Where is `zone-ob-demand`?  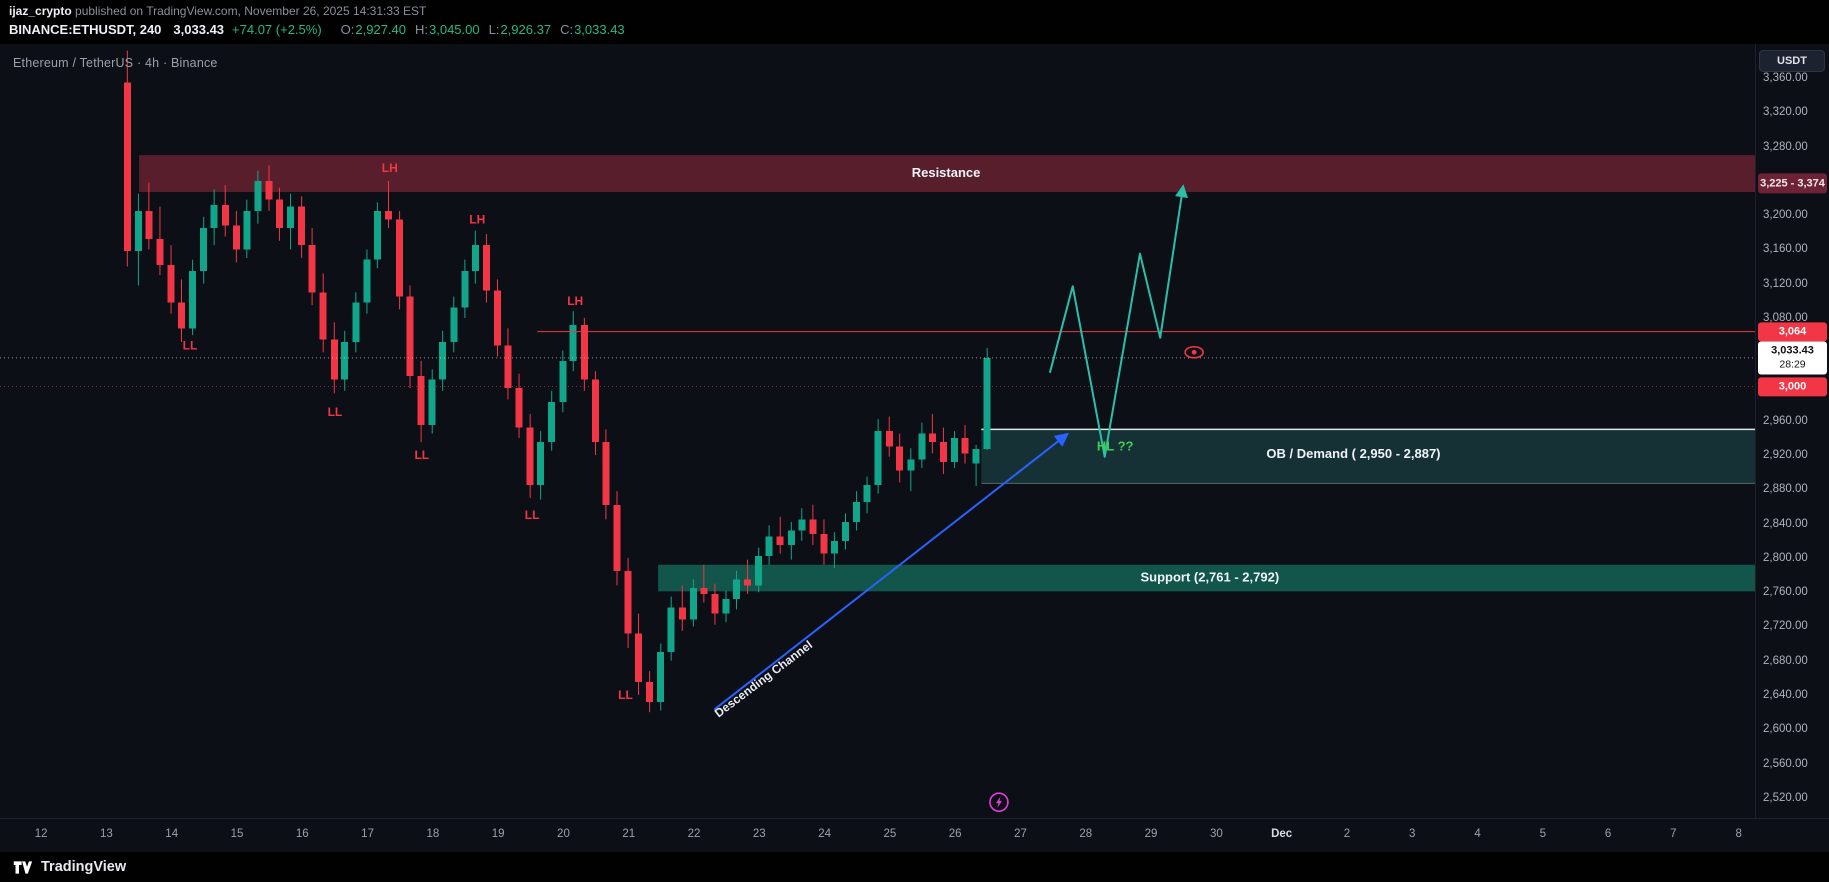
zone-ob-demand is located at coordinates (1368, 456).